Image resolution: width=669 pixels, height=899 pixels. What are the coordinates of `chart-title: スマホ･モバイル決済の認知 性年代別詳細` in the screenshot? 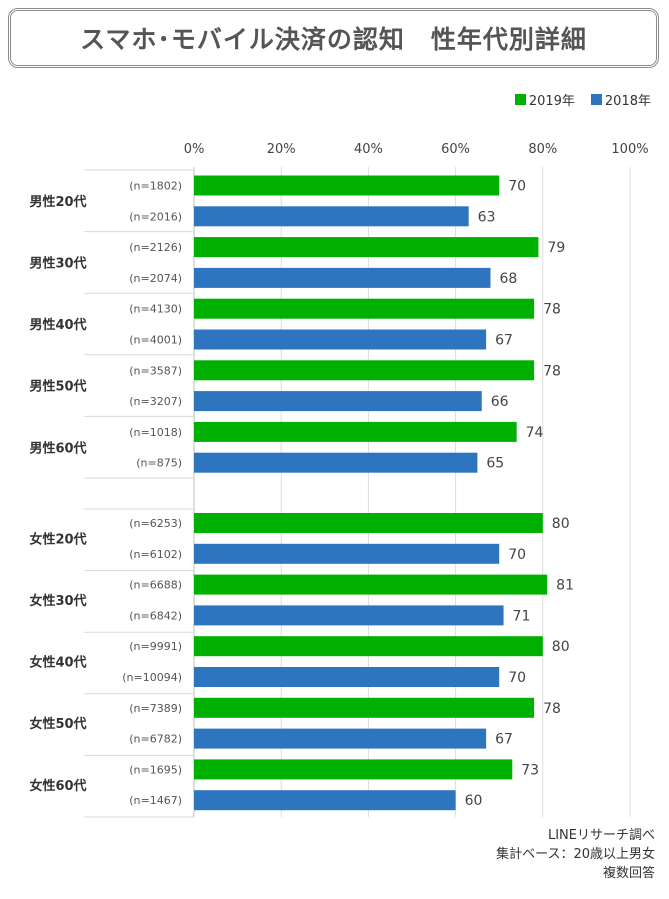 It's located at (333, 39).